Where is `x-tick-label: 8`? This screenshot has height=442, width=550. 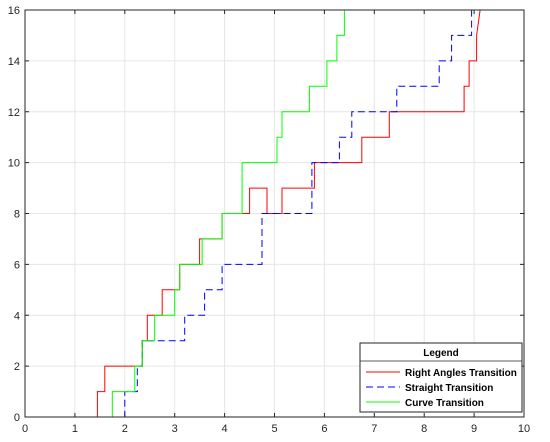 x-tick-label: 8 is located at coordinates (424, 429).